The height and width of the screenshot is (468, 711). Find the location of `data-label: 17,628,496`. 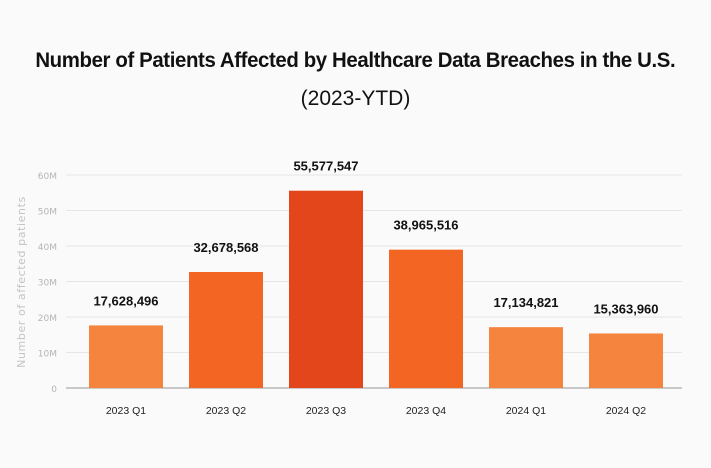

data-label: 17,628,496 is located at coordinates (125, 300).